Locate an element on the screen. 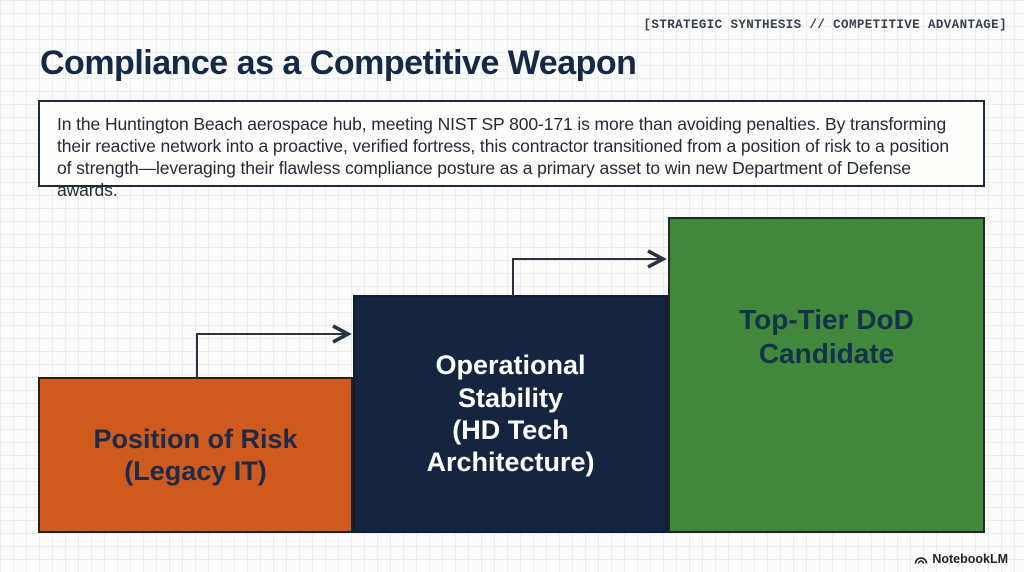 The image size is (1024, 572). step-position-of-risk: Position of Risk (Legacy IT) is located at coordinates (195, 455).